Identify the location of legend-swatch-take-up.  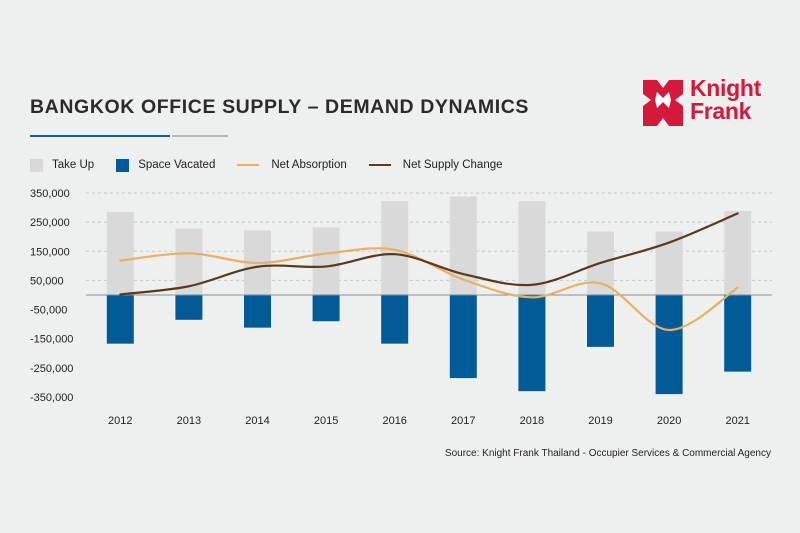
(36, 165).